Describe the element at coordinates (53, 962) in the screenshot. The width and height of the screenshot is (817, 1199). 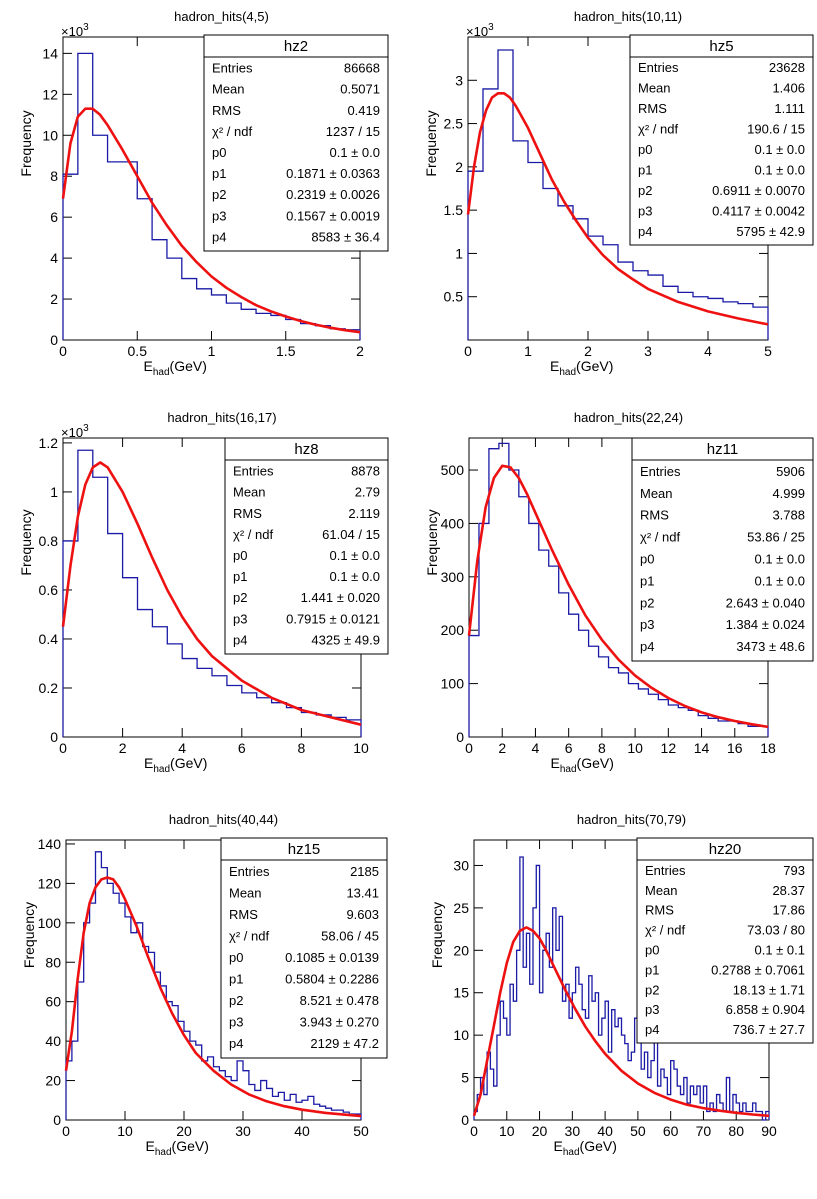
I see `y-tick-label: 80` at that location.